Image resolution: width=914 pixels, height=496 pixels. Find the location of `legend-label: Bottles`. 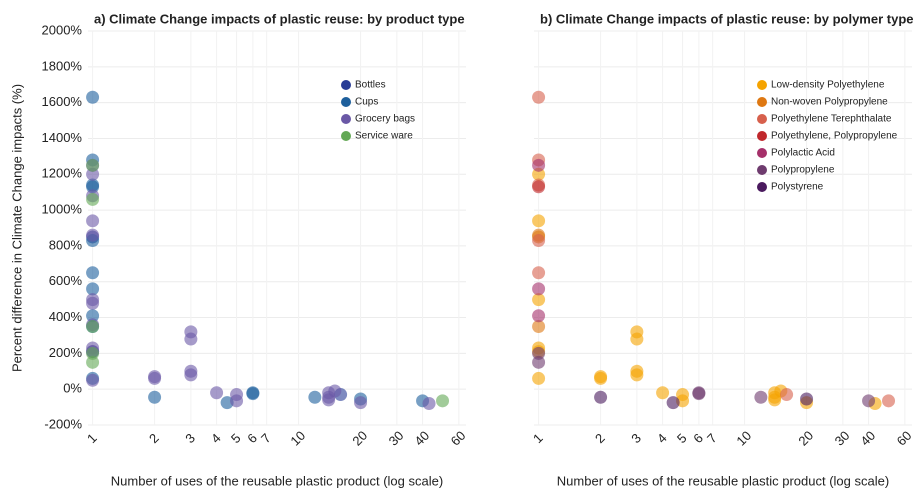

legend-label: Bottles is located at coordinates (370, 85).